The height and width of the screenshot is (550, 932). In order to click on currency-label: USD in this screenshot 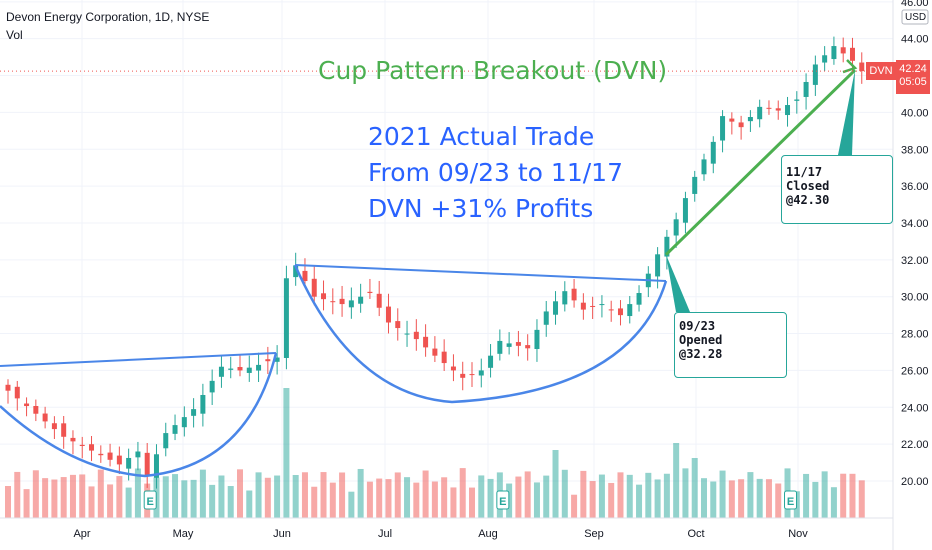, I will do `click(915, 17)`.